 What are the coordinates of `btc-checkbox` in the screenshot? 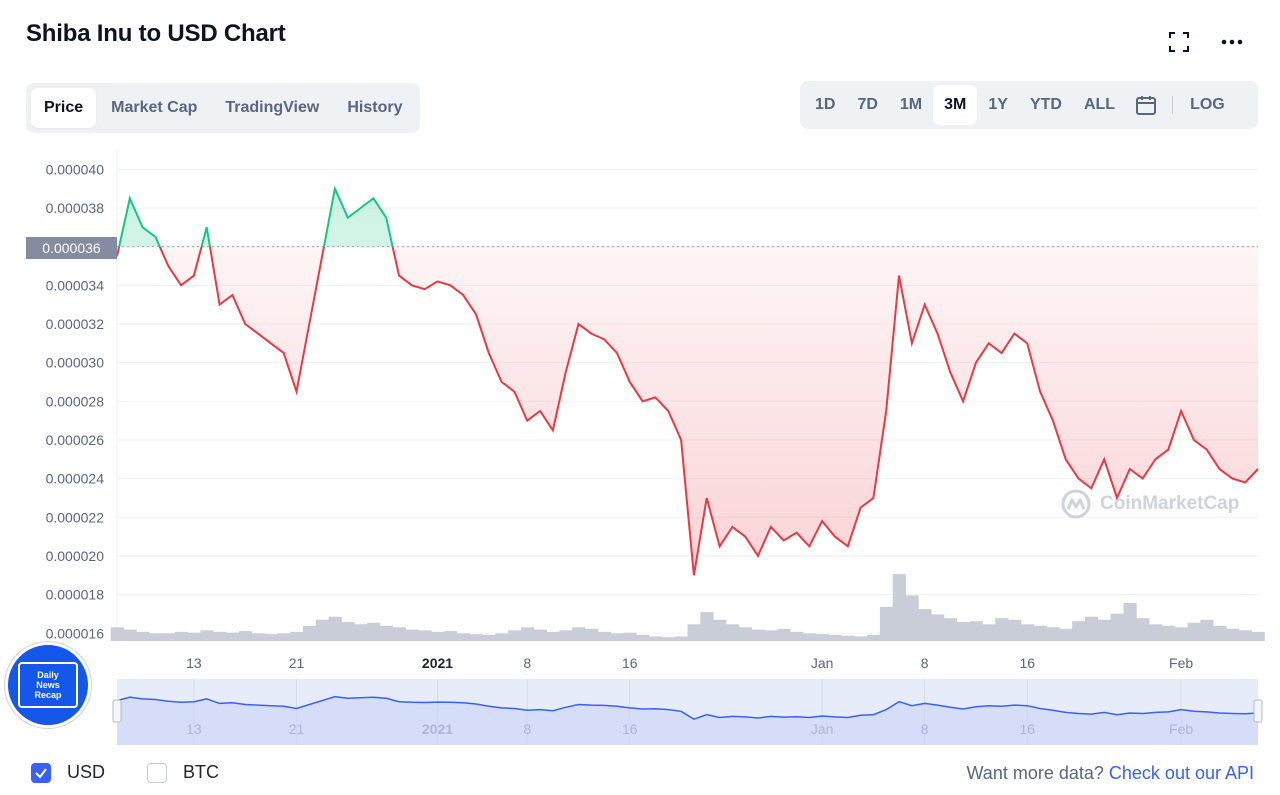 It's located at (157, 772).